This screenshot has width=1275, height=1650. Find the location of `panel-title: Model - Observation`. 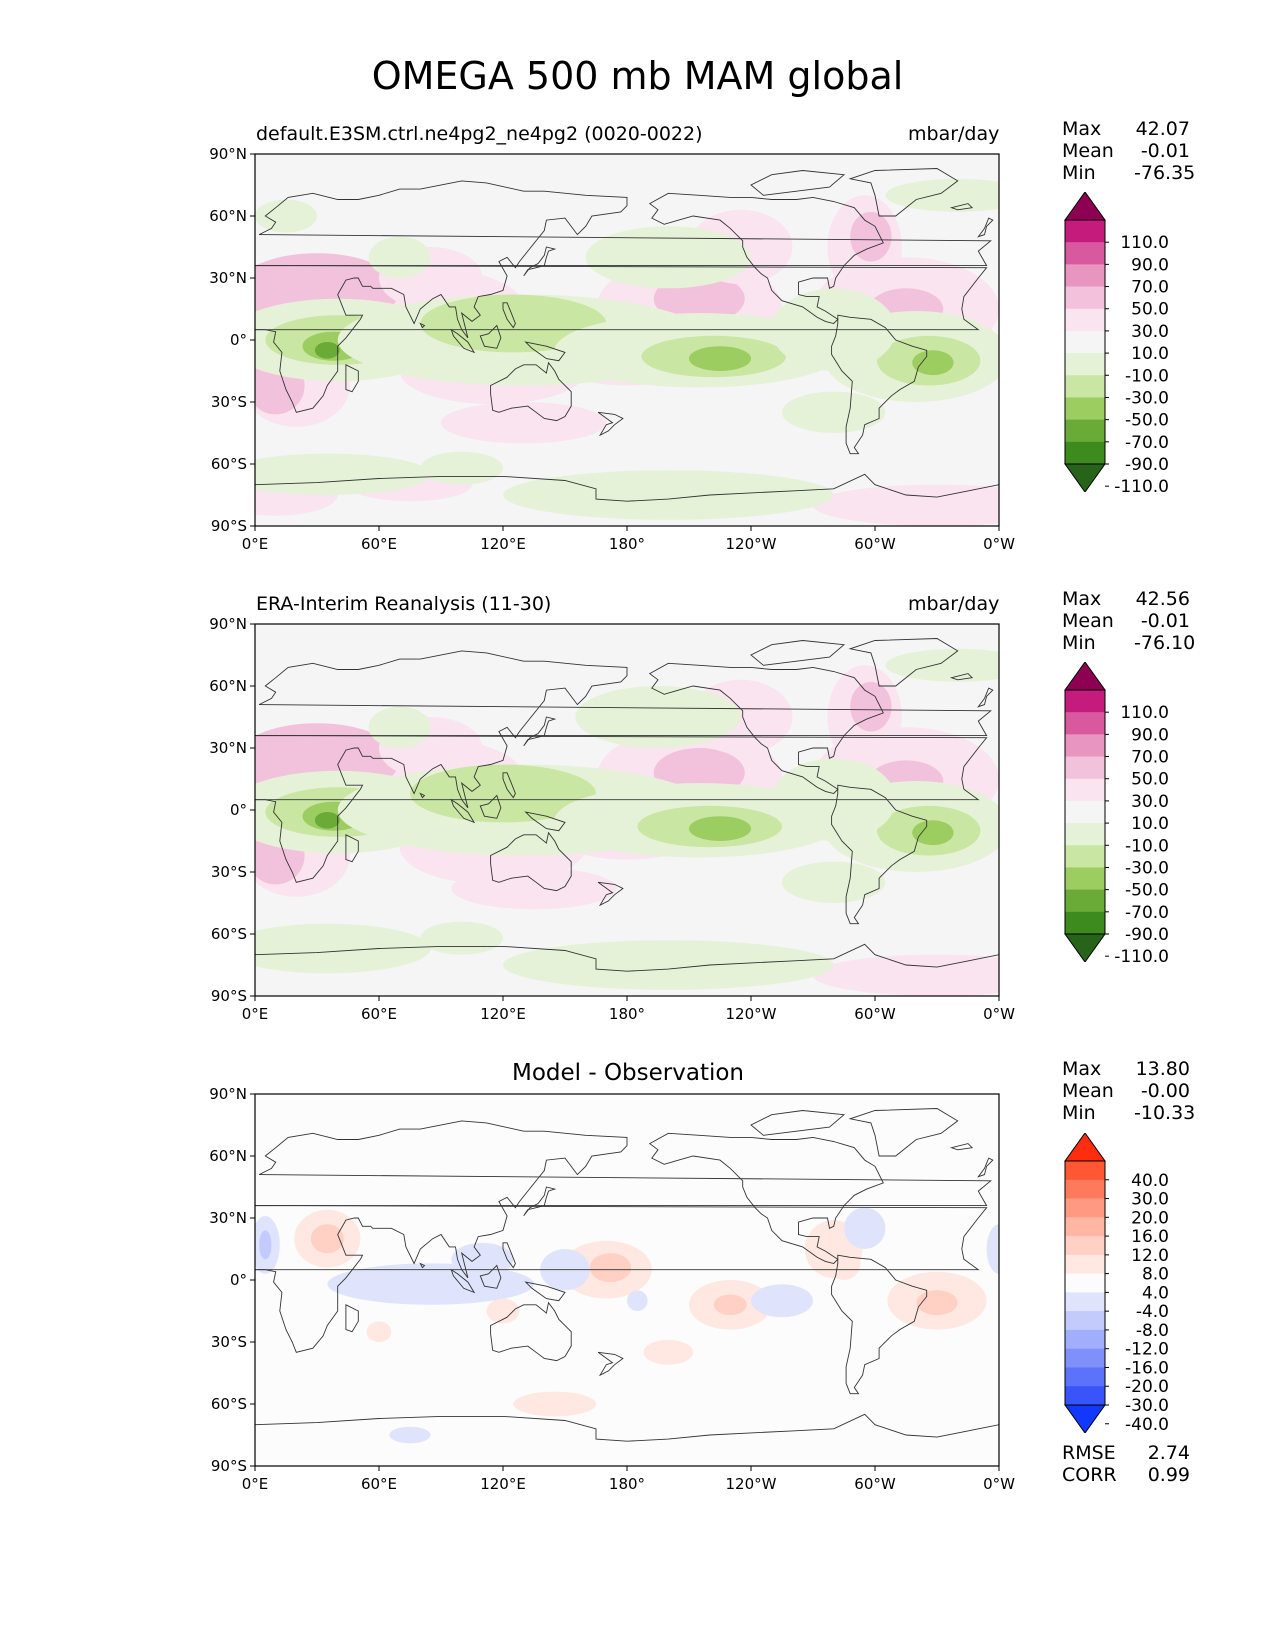

panel-title: Model - Observation is located at coordinates (628, 1073).